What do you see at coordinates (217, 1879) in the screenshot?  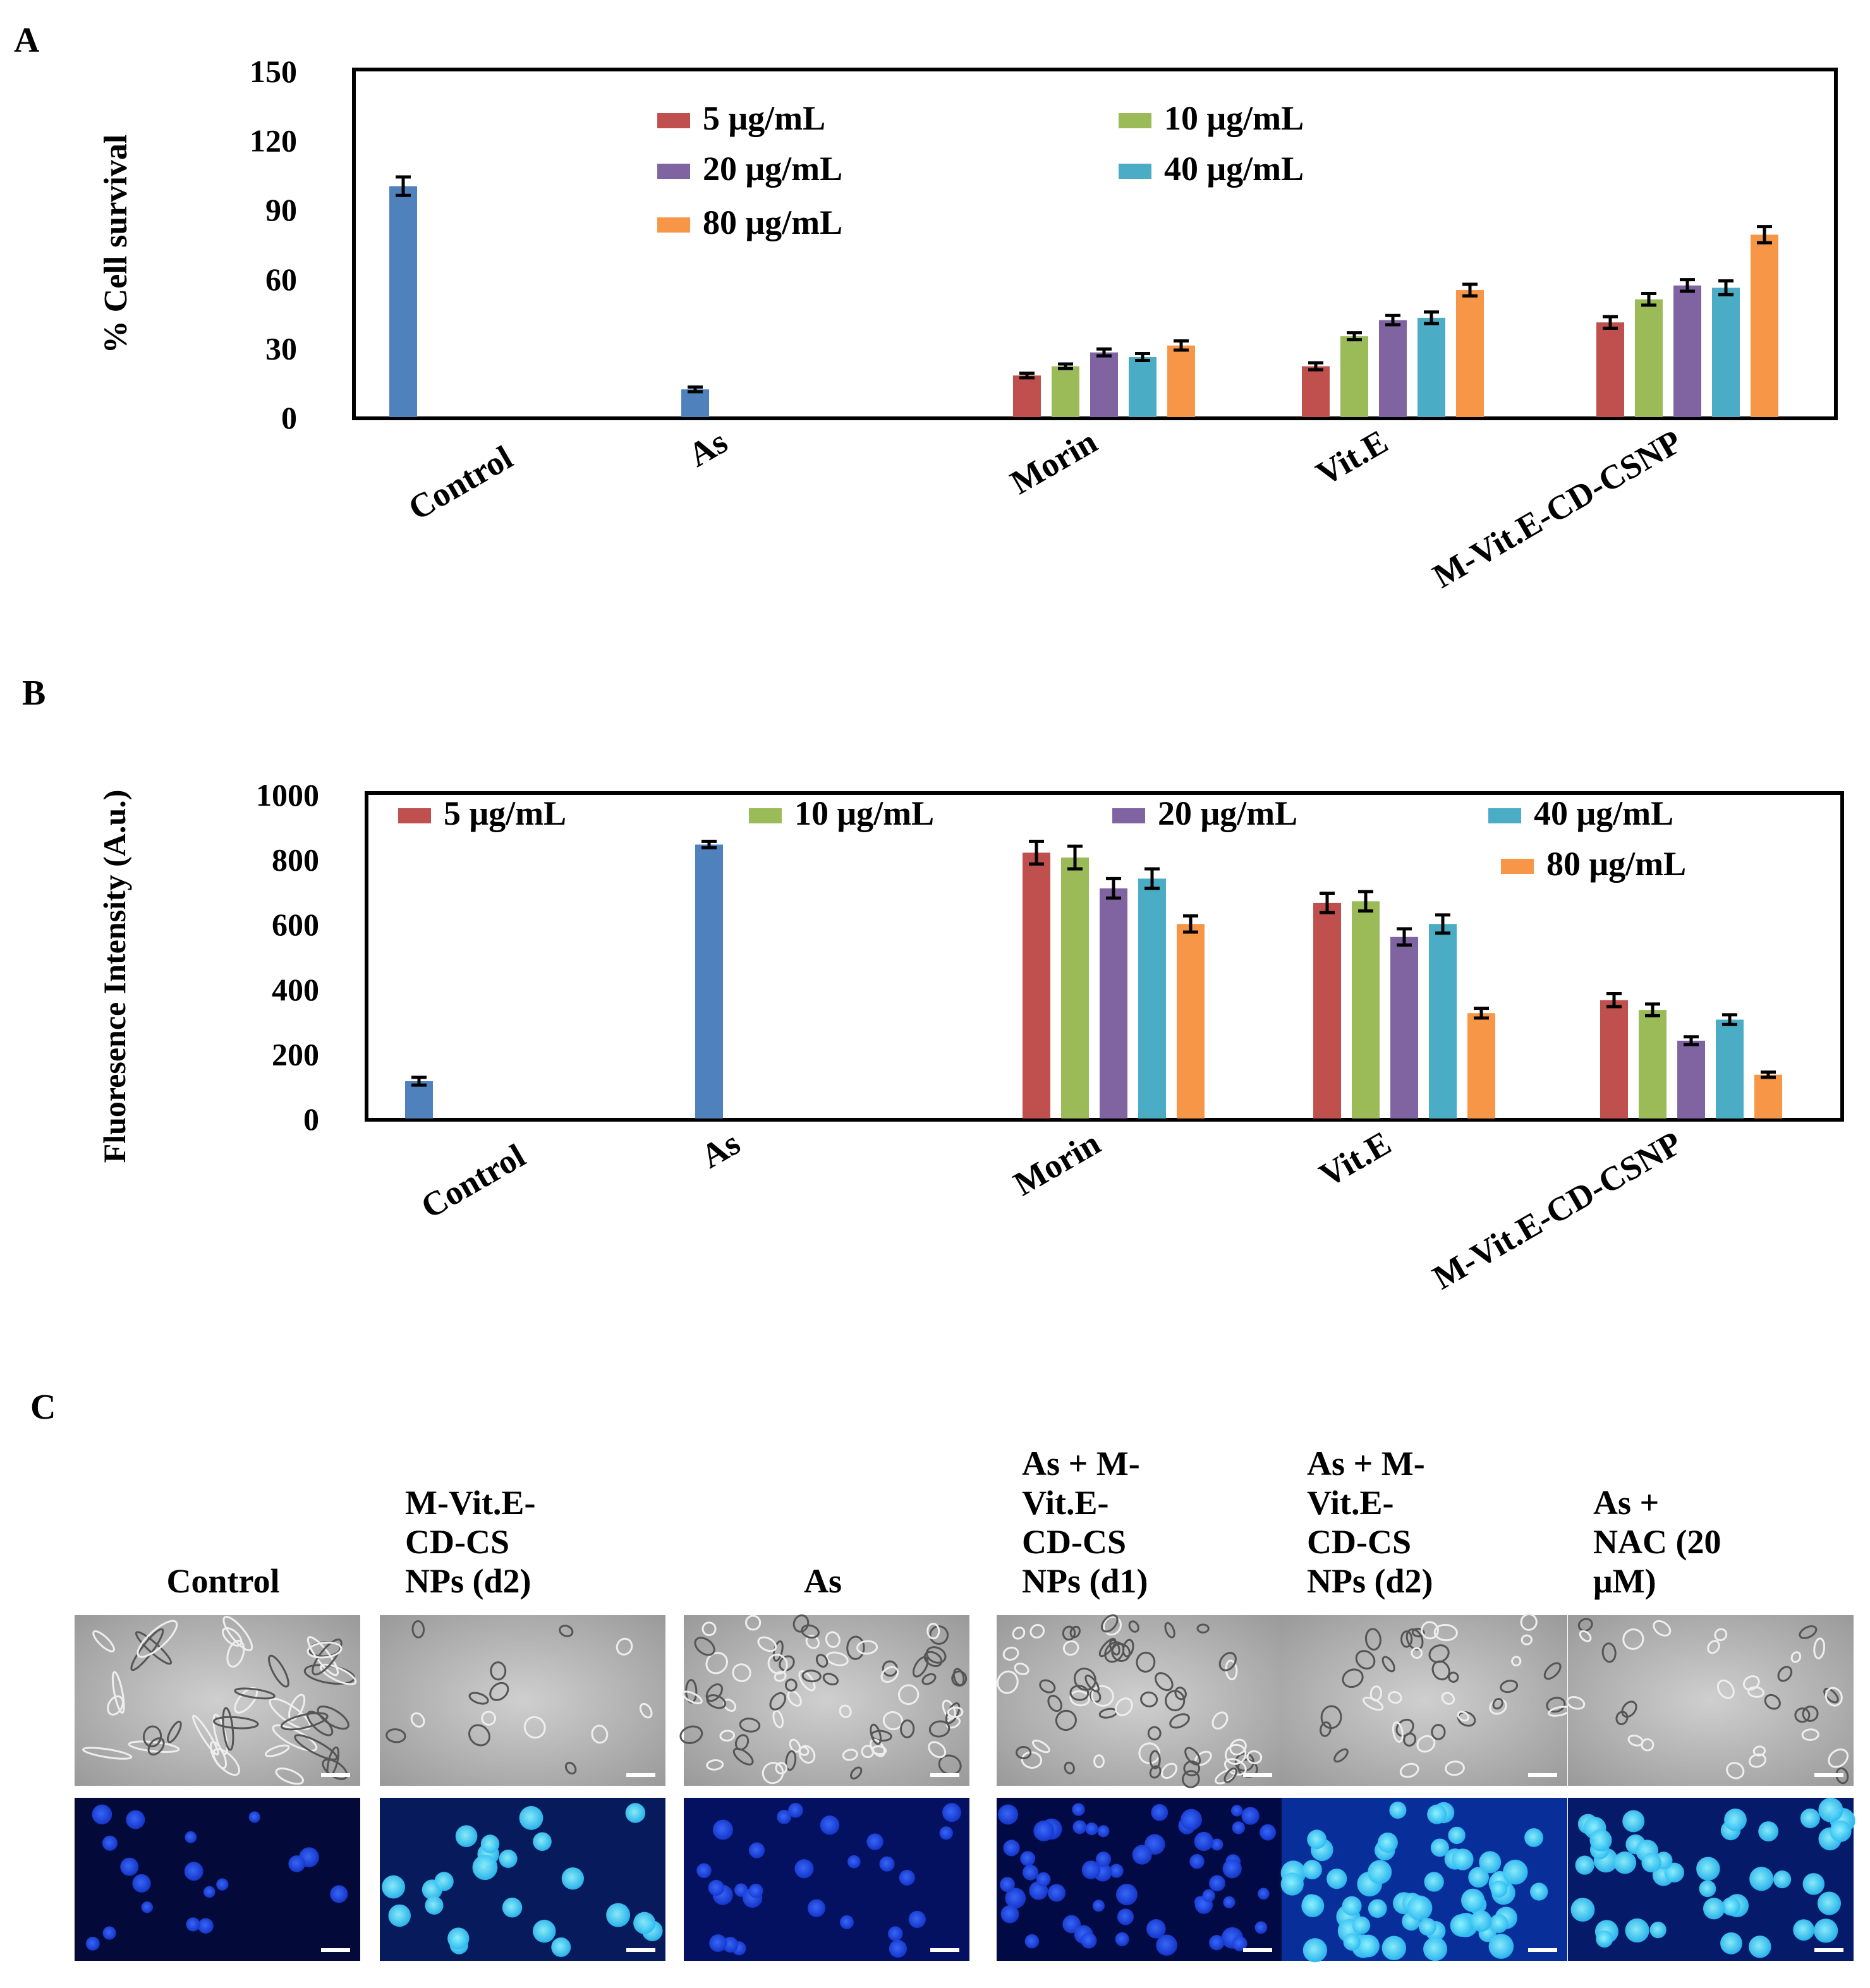 I see `dapi-bg` at bounding box center [217, 1879].